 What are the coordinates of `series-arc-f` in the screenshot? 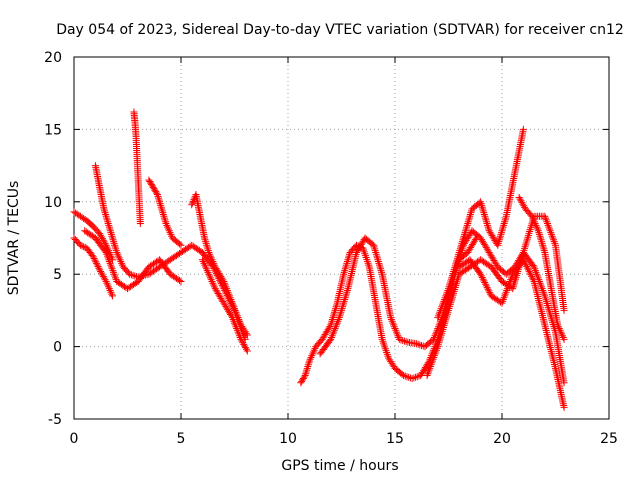 It's located at (165, 212).